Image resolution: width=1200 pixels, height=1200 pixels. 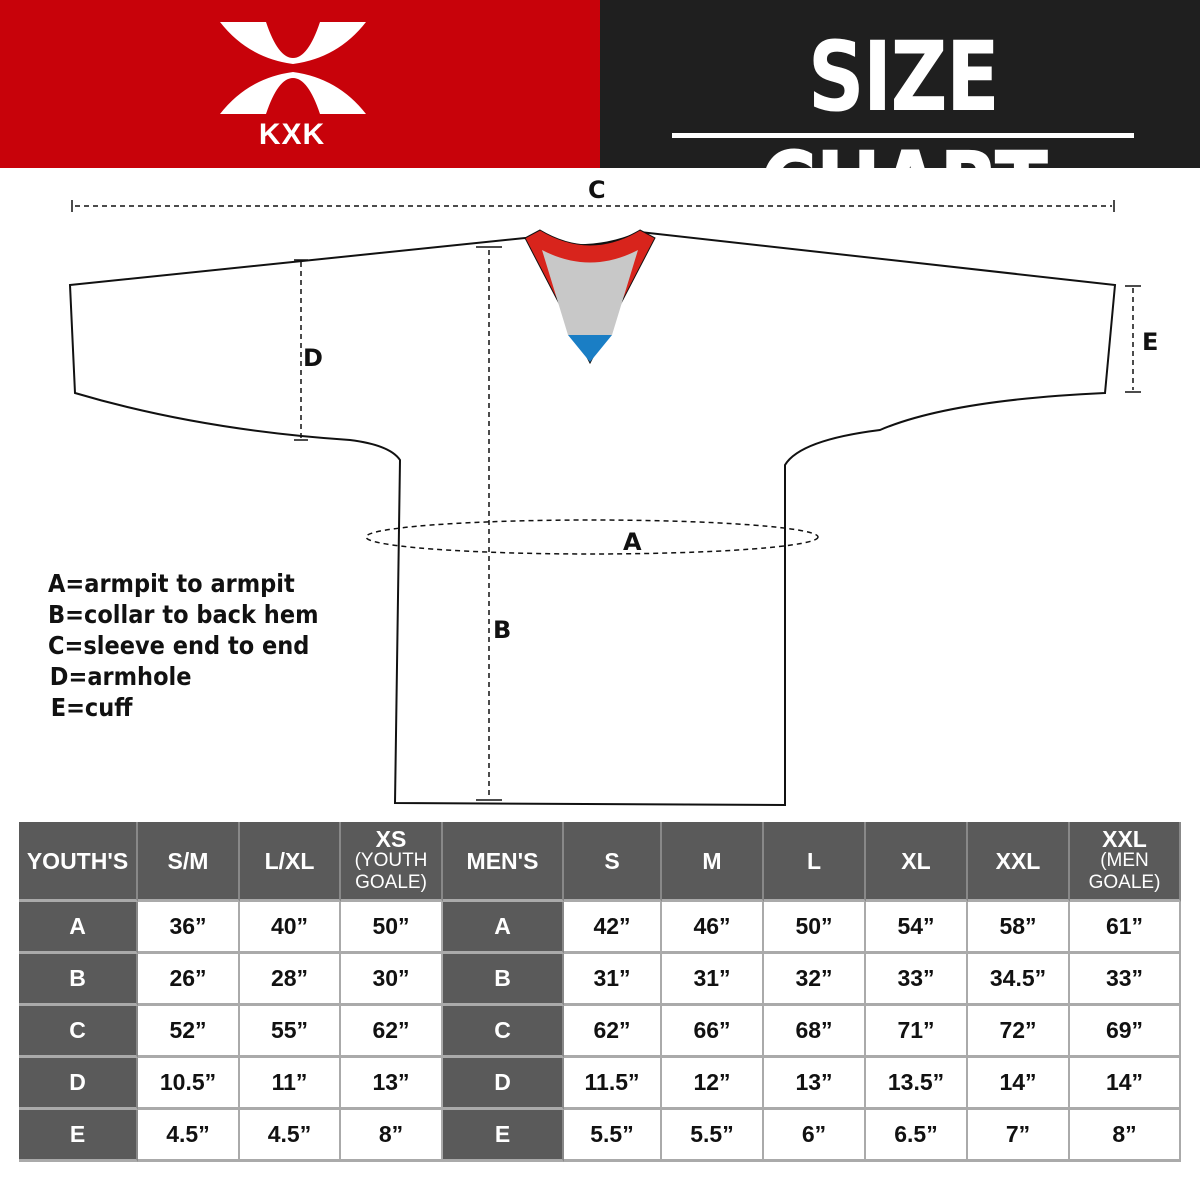 I want to click on column-header: S, so click(x=613, y=862).